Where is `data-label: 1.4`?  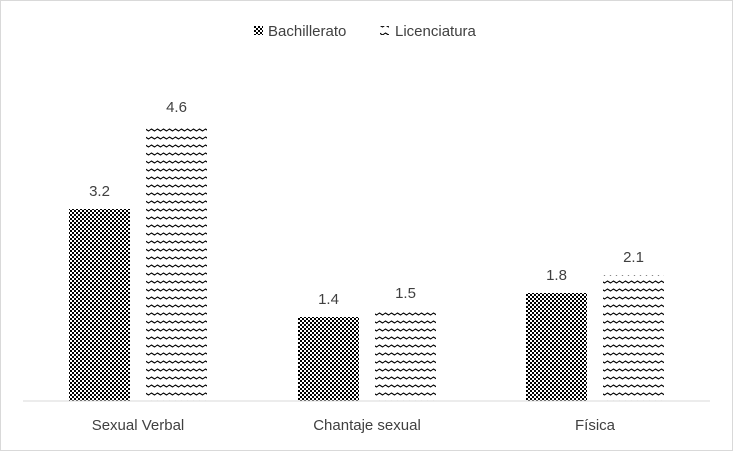
data-label: 1.4 is located at coordinates (328, 299).